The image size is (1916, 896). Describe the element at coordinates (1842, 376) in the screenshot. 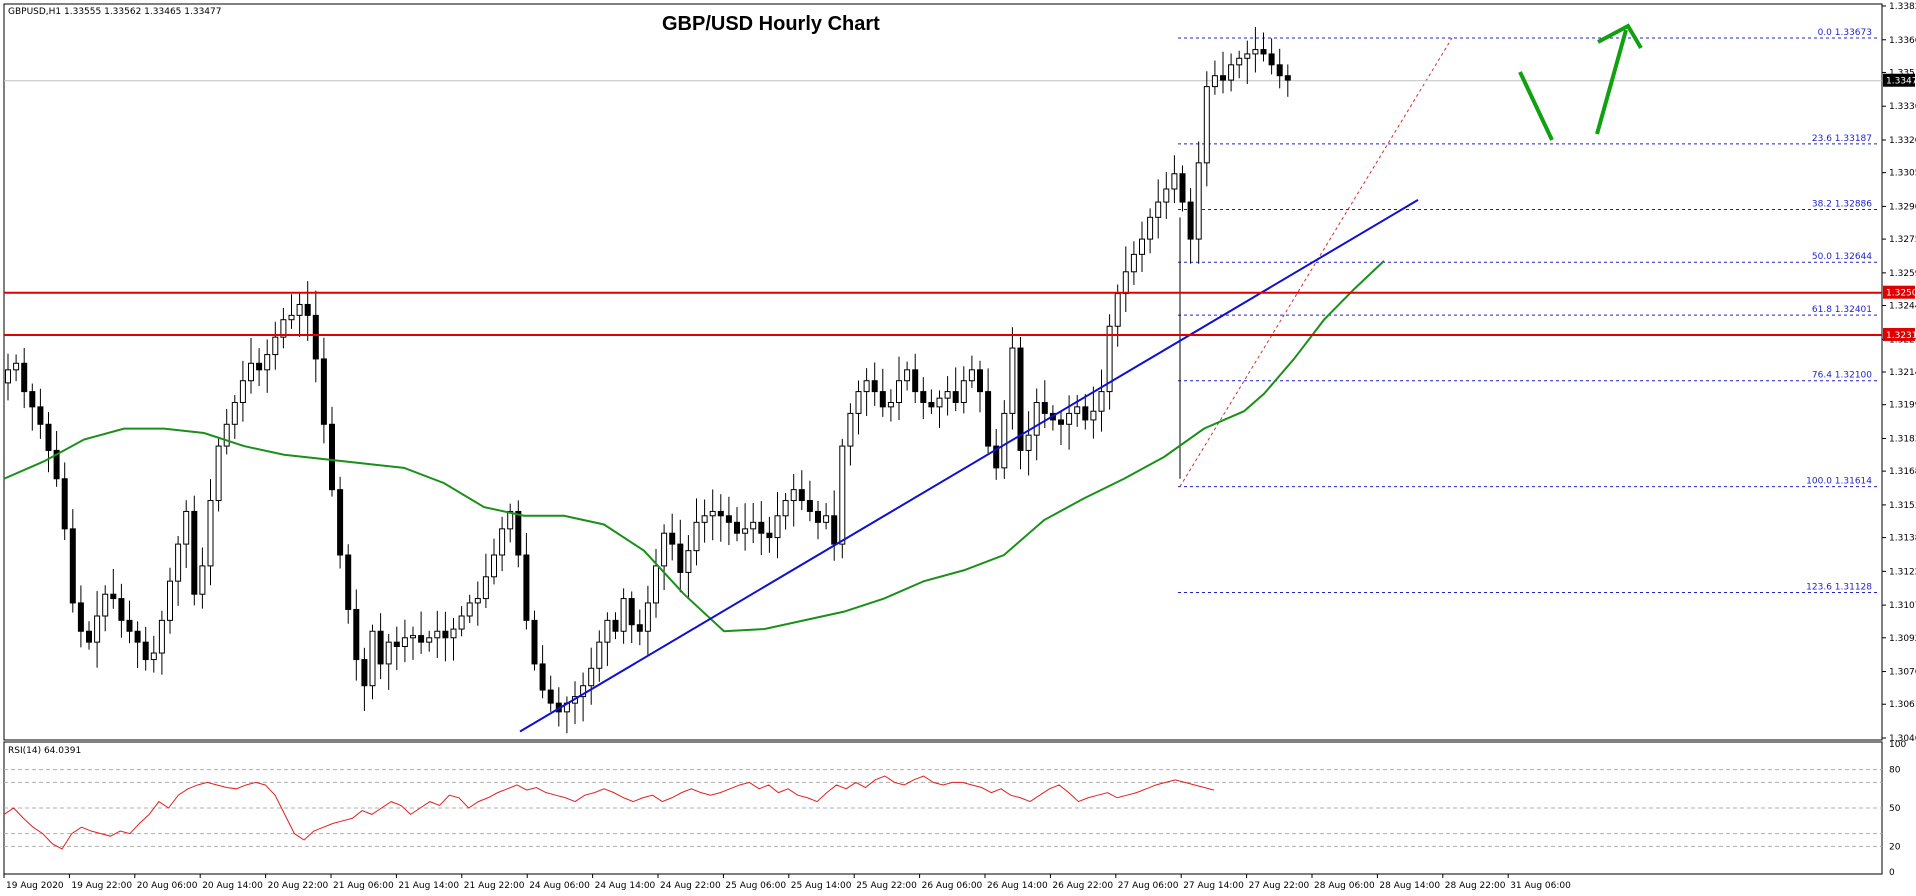

I see `fib-label: 76.4 1.32100` at that location.